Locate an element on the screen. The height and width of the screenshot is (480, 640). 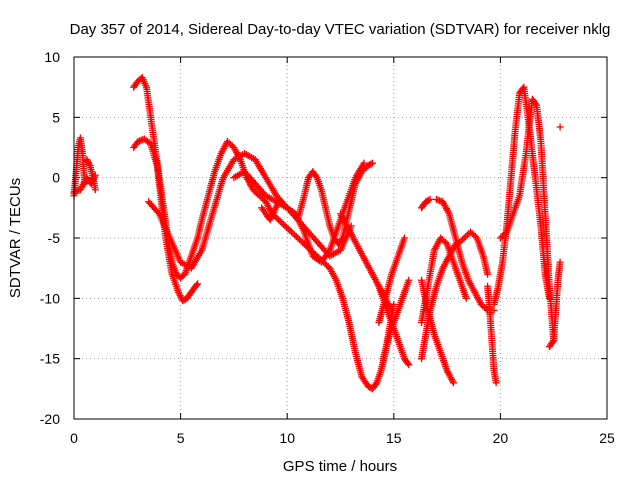
y-axis-label: SDTVAR / TECUs is located at coordinates (15, 238).